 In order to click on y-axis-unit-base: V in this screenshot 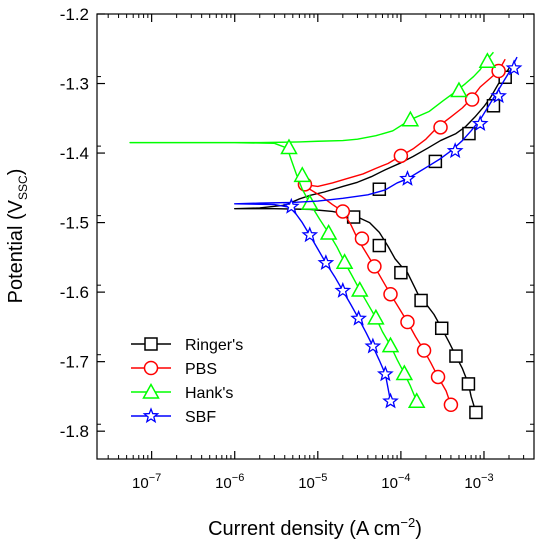, I will do `click(16, 206)`.